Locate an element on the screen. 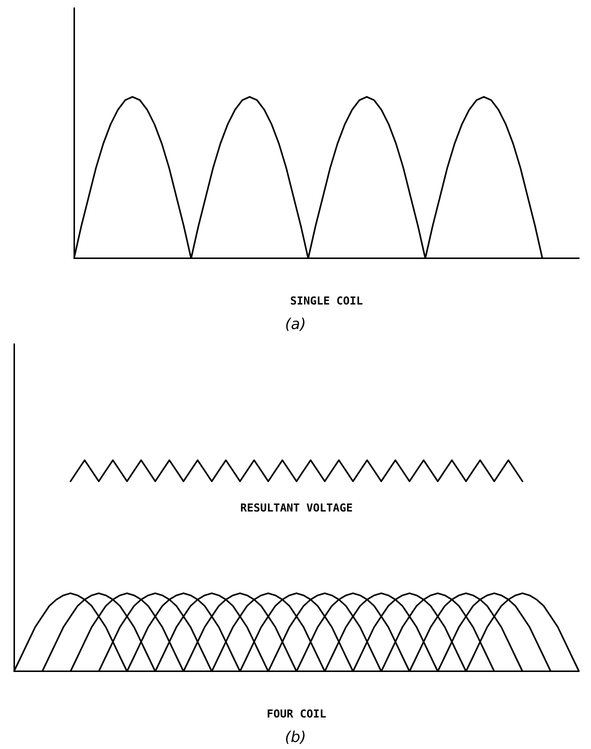 Image resolution: width=591 pixels, height=749 pixels. text: (a) is located at coordinates (295, 324).